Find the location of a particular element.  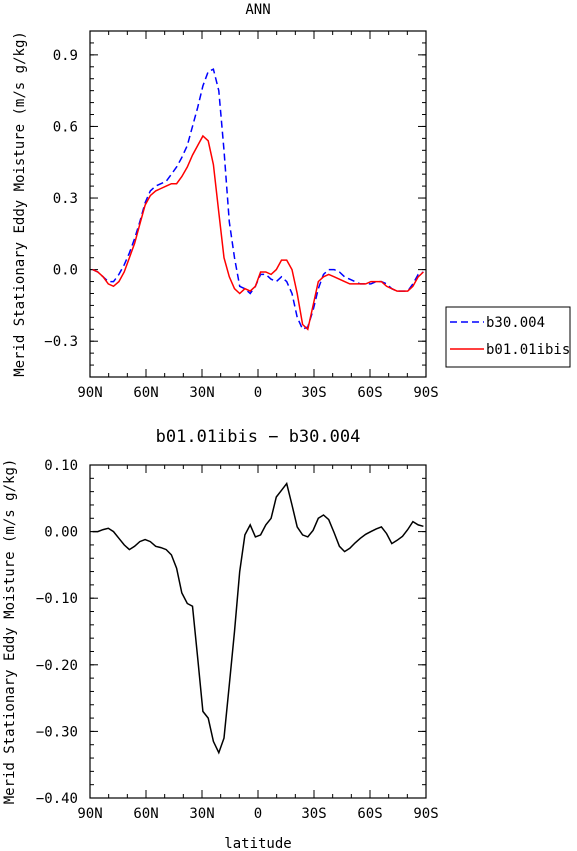

y-tick-label: 0.10 is located at coordinates (61, 466).